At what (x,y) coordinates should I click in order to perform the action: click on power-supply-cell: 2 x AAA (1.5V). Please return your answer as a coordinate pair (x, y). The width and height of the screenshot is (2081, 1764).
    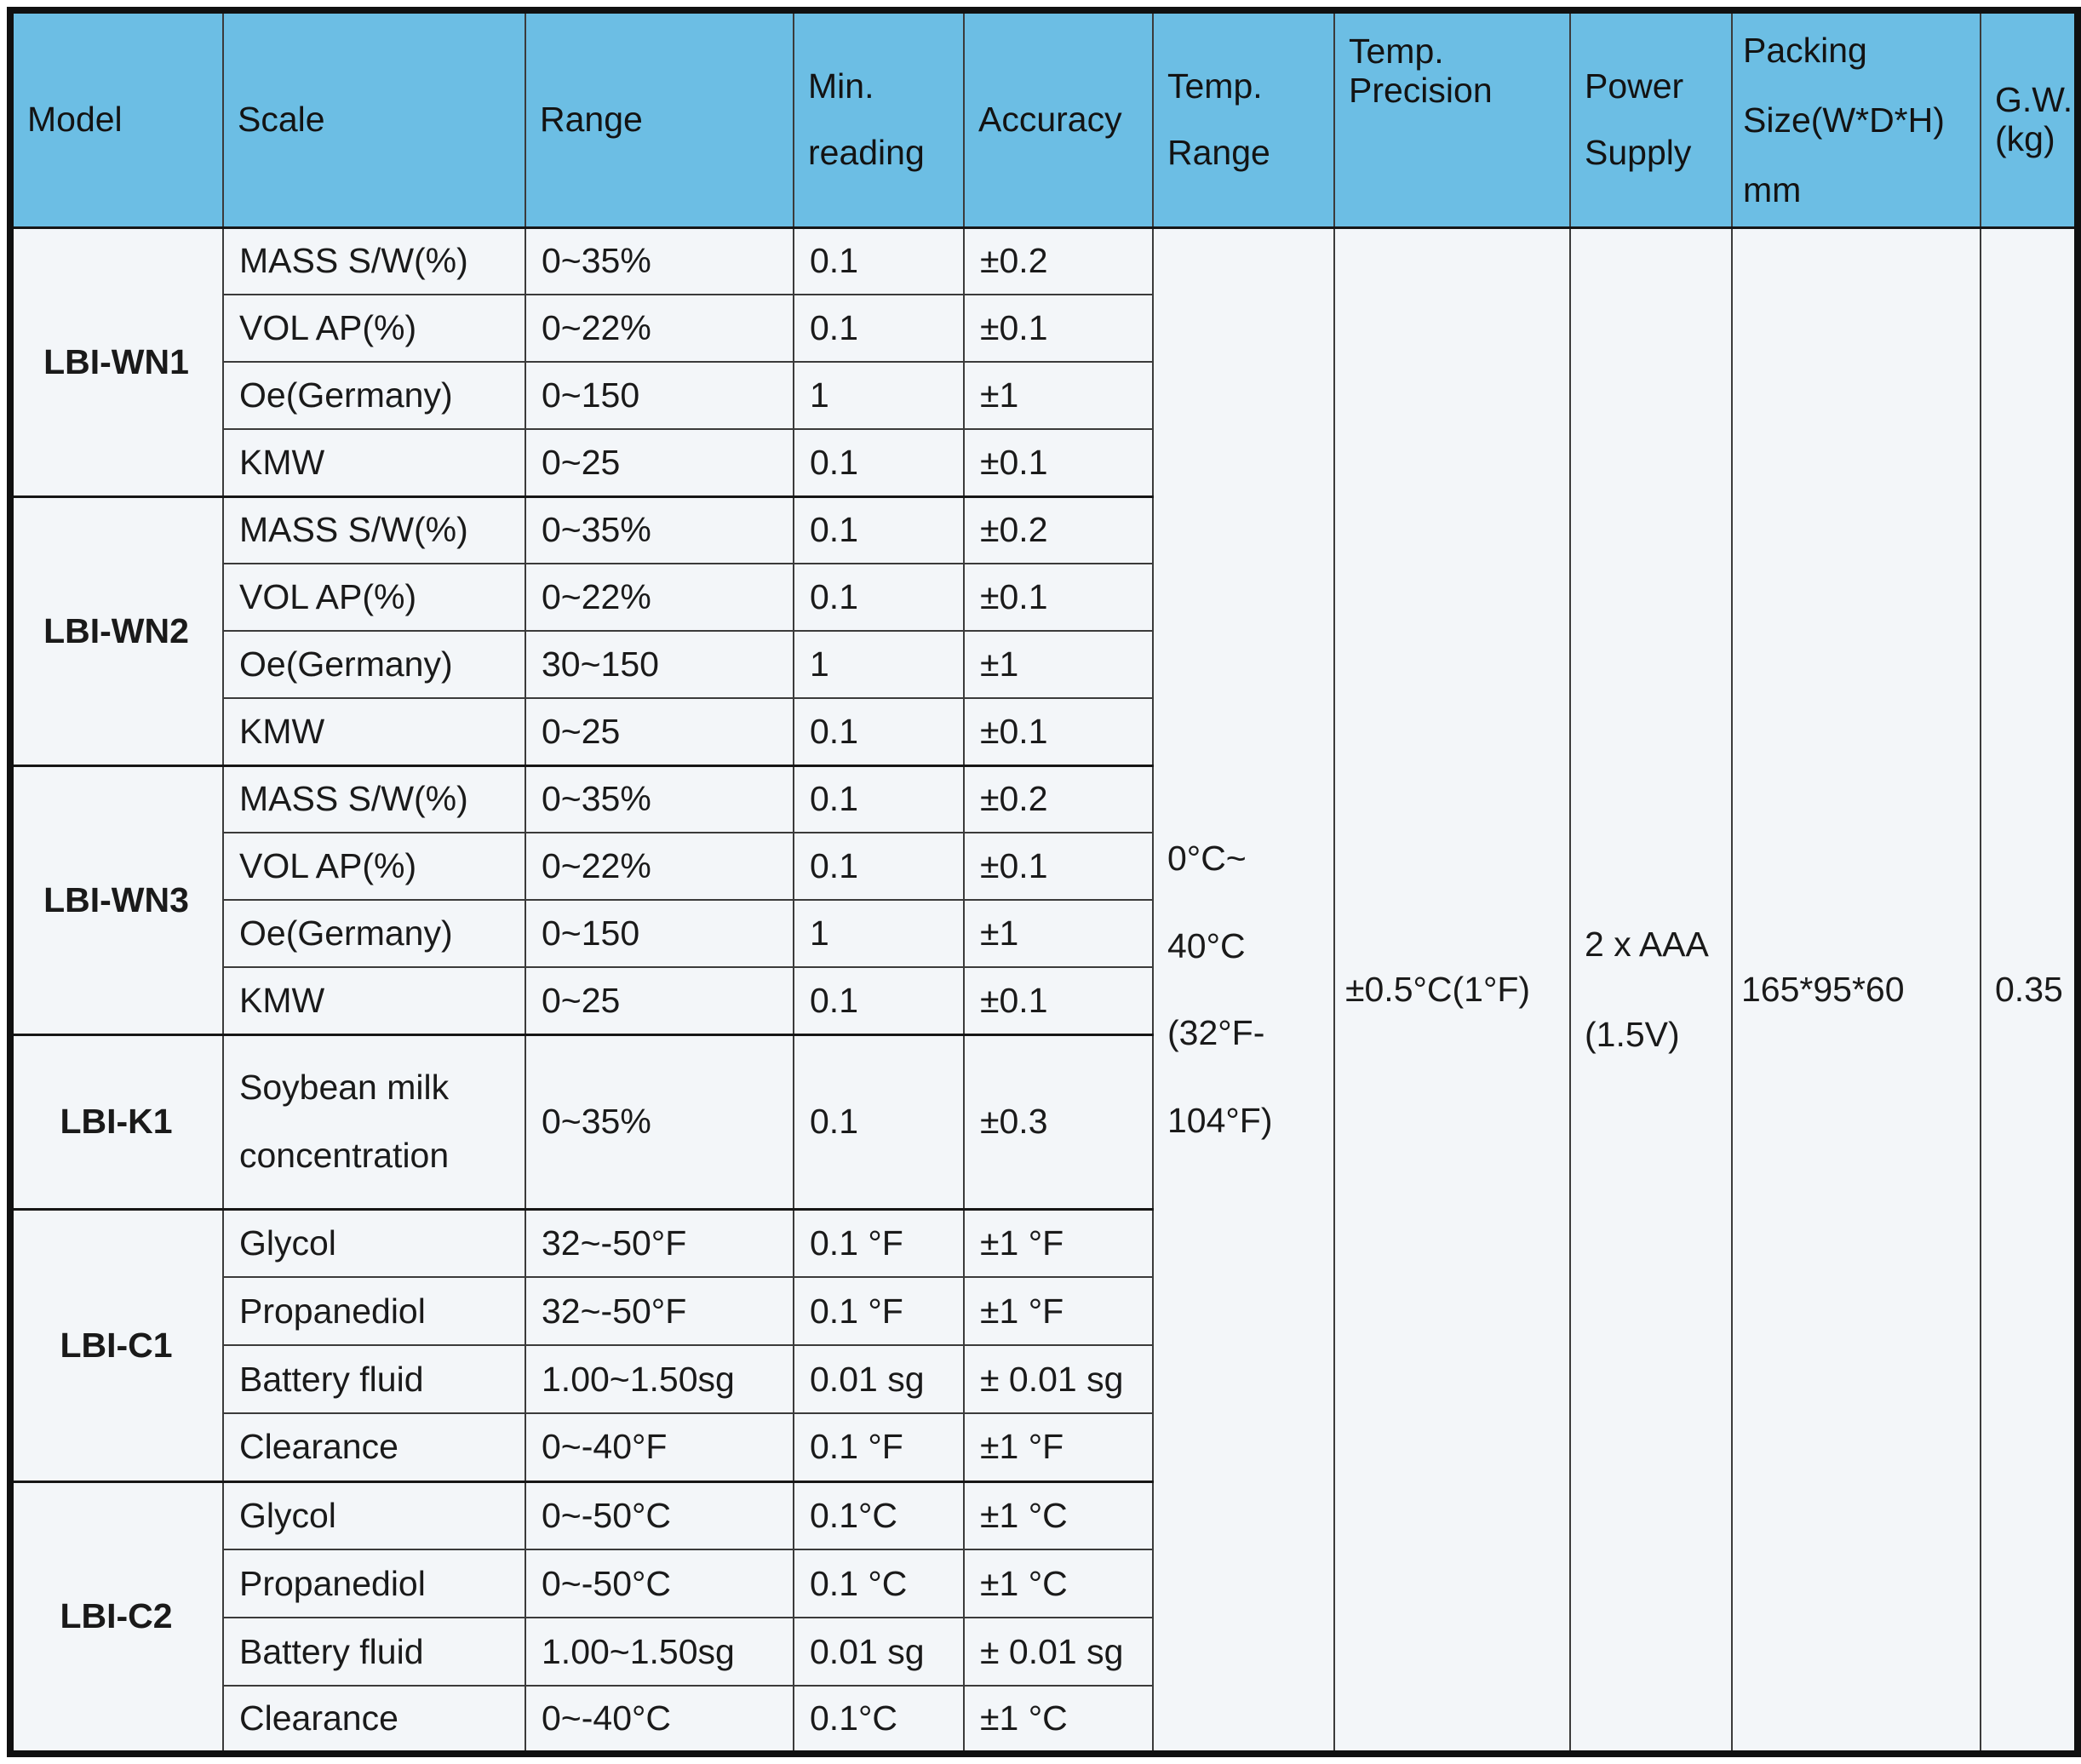
    Looking at the image, I should click on (1651, 991).